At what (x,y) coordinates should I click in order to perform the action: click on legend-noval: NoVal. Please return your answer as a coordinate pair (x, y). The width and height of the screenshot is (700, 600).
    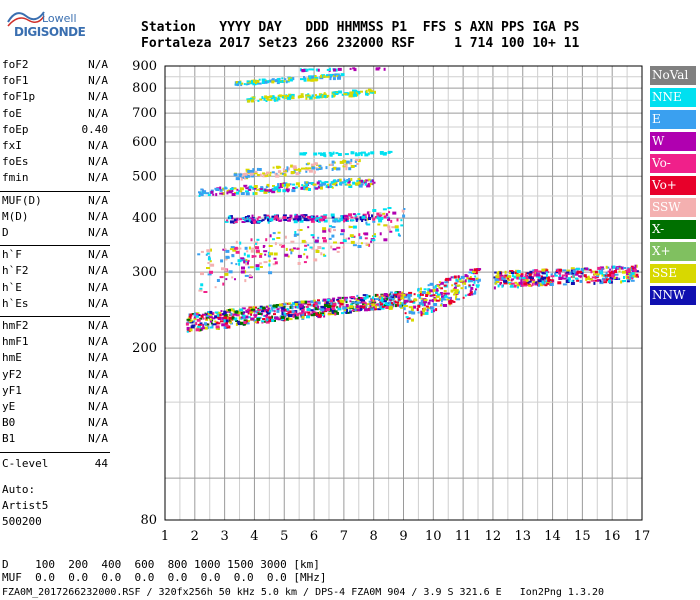
    Looking at the image, I should click on (673, 75).